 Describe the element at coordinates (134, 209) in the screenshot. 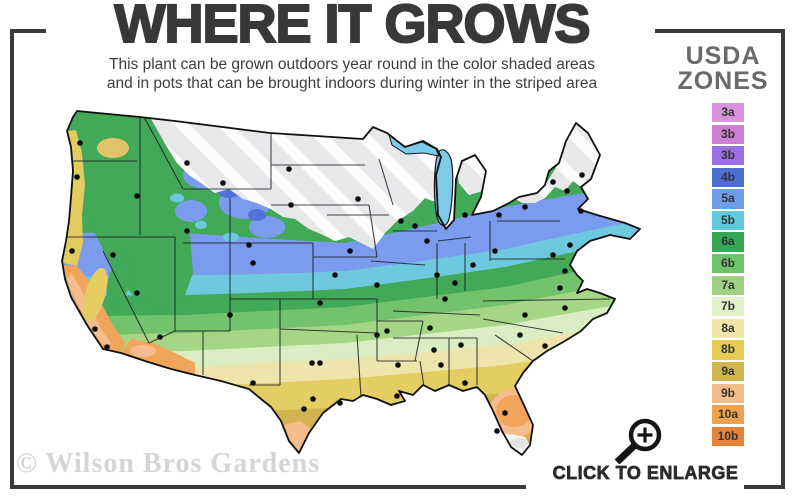

I see `west-interior-green` at that location.